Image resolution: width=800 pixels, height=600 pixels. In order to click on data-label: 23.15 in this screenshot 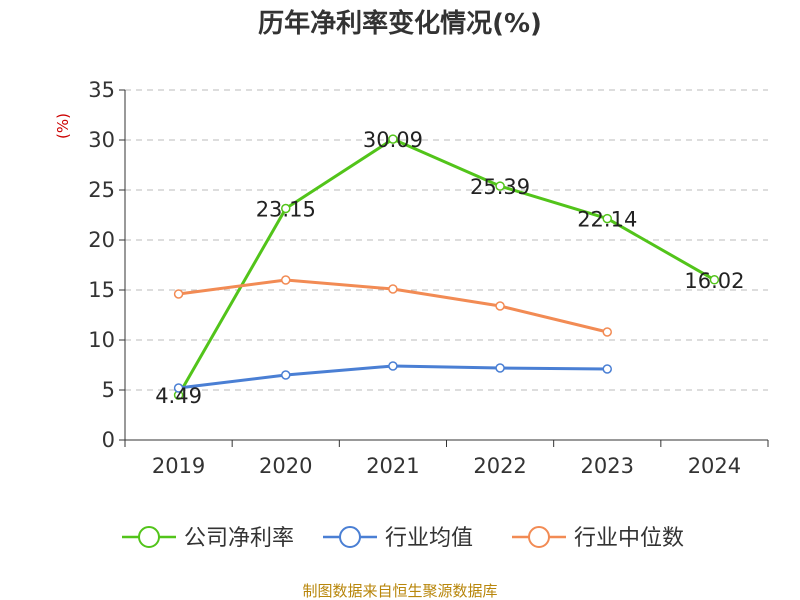, I will do `click(286, 210)`.